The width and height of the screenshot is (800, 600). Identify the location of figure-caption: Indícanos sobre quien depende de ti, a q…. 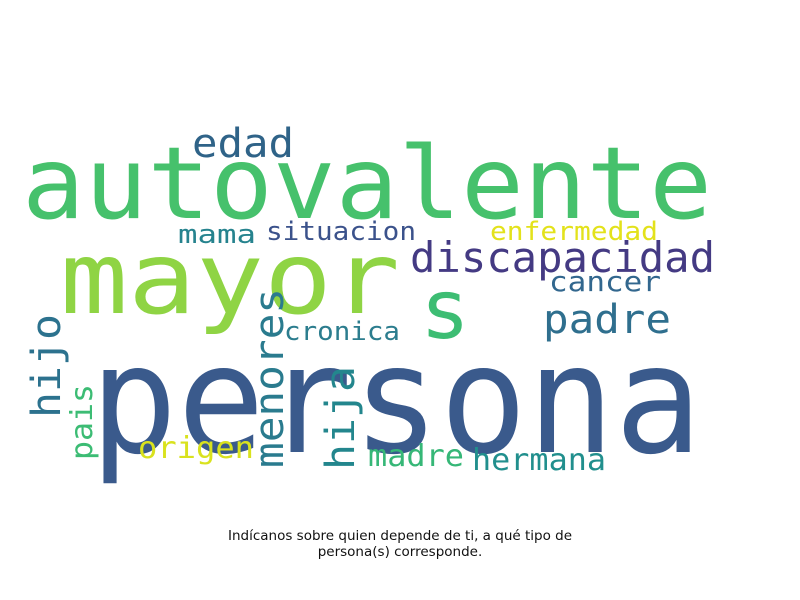
(400, 544).